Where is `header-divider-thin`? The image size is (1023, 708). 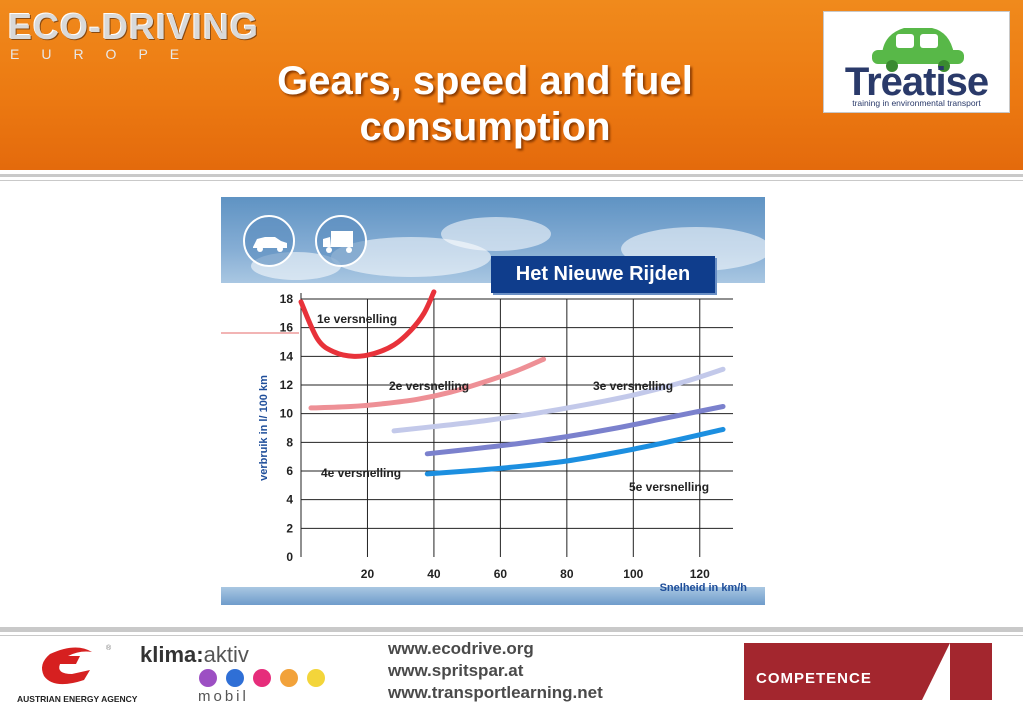 header-divider-thin is located at coordinates (511, 180).